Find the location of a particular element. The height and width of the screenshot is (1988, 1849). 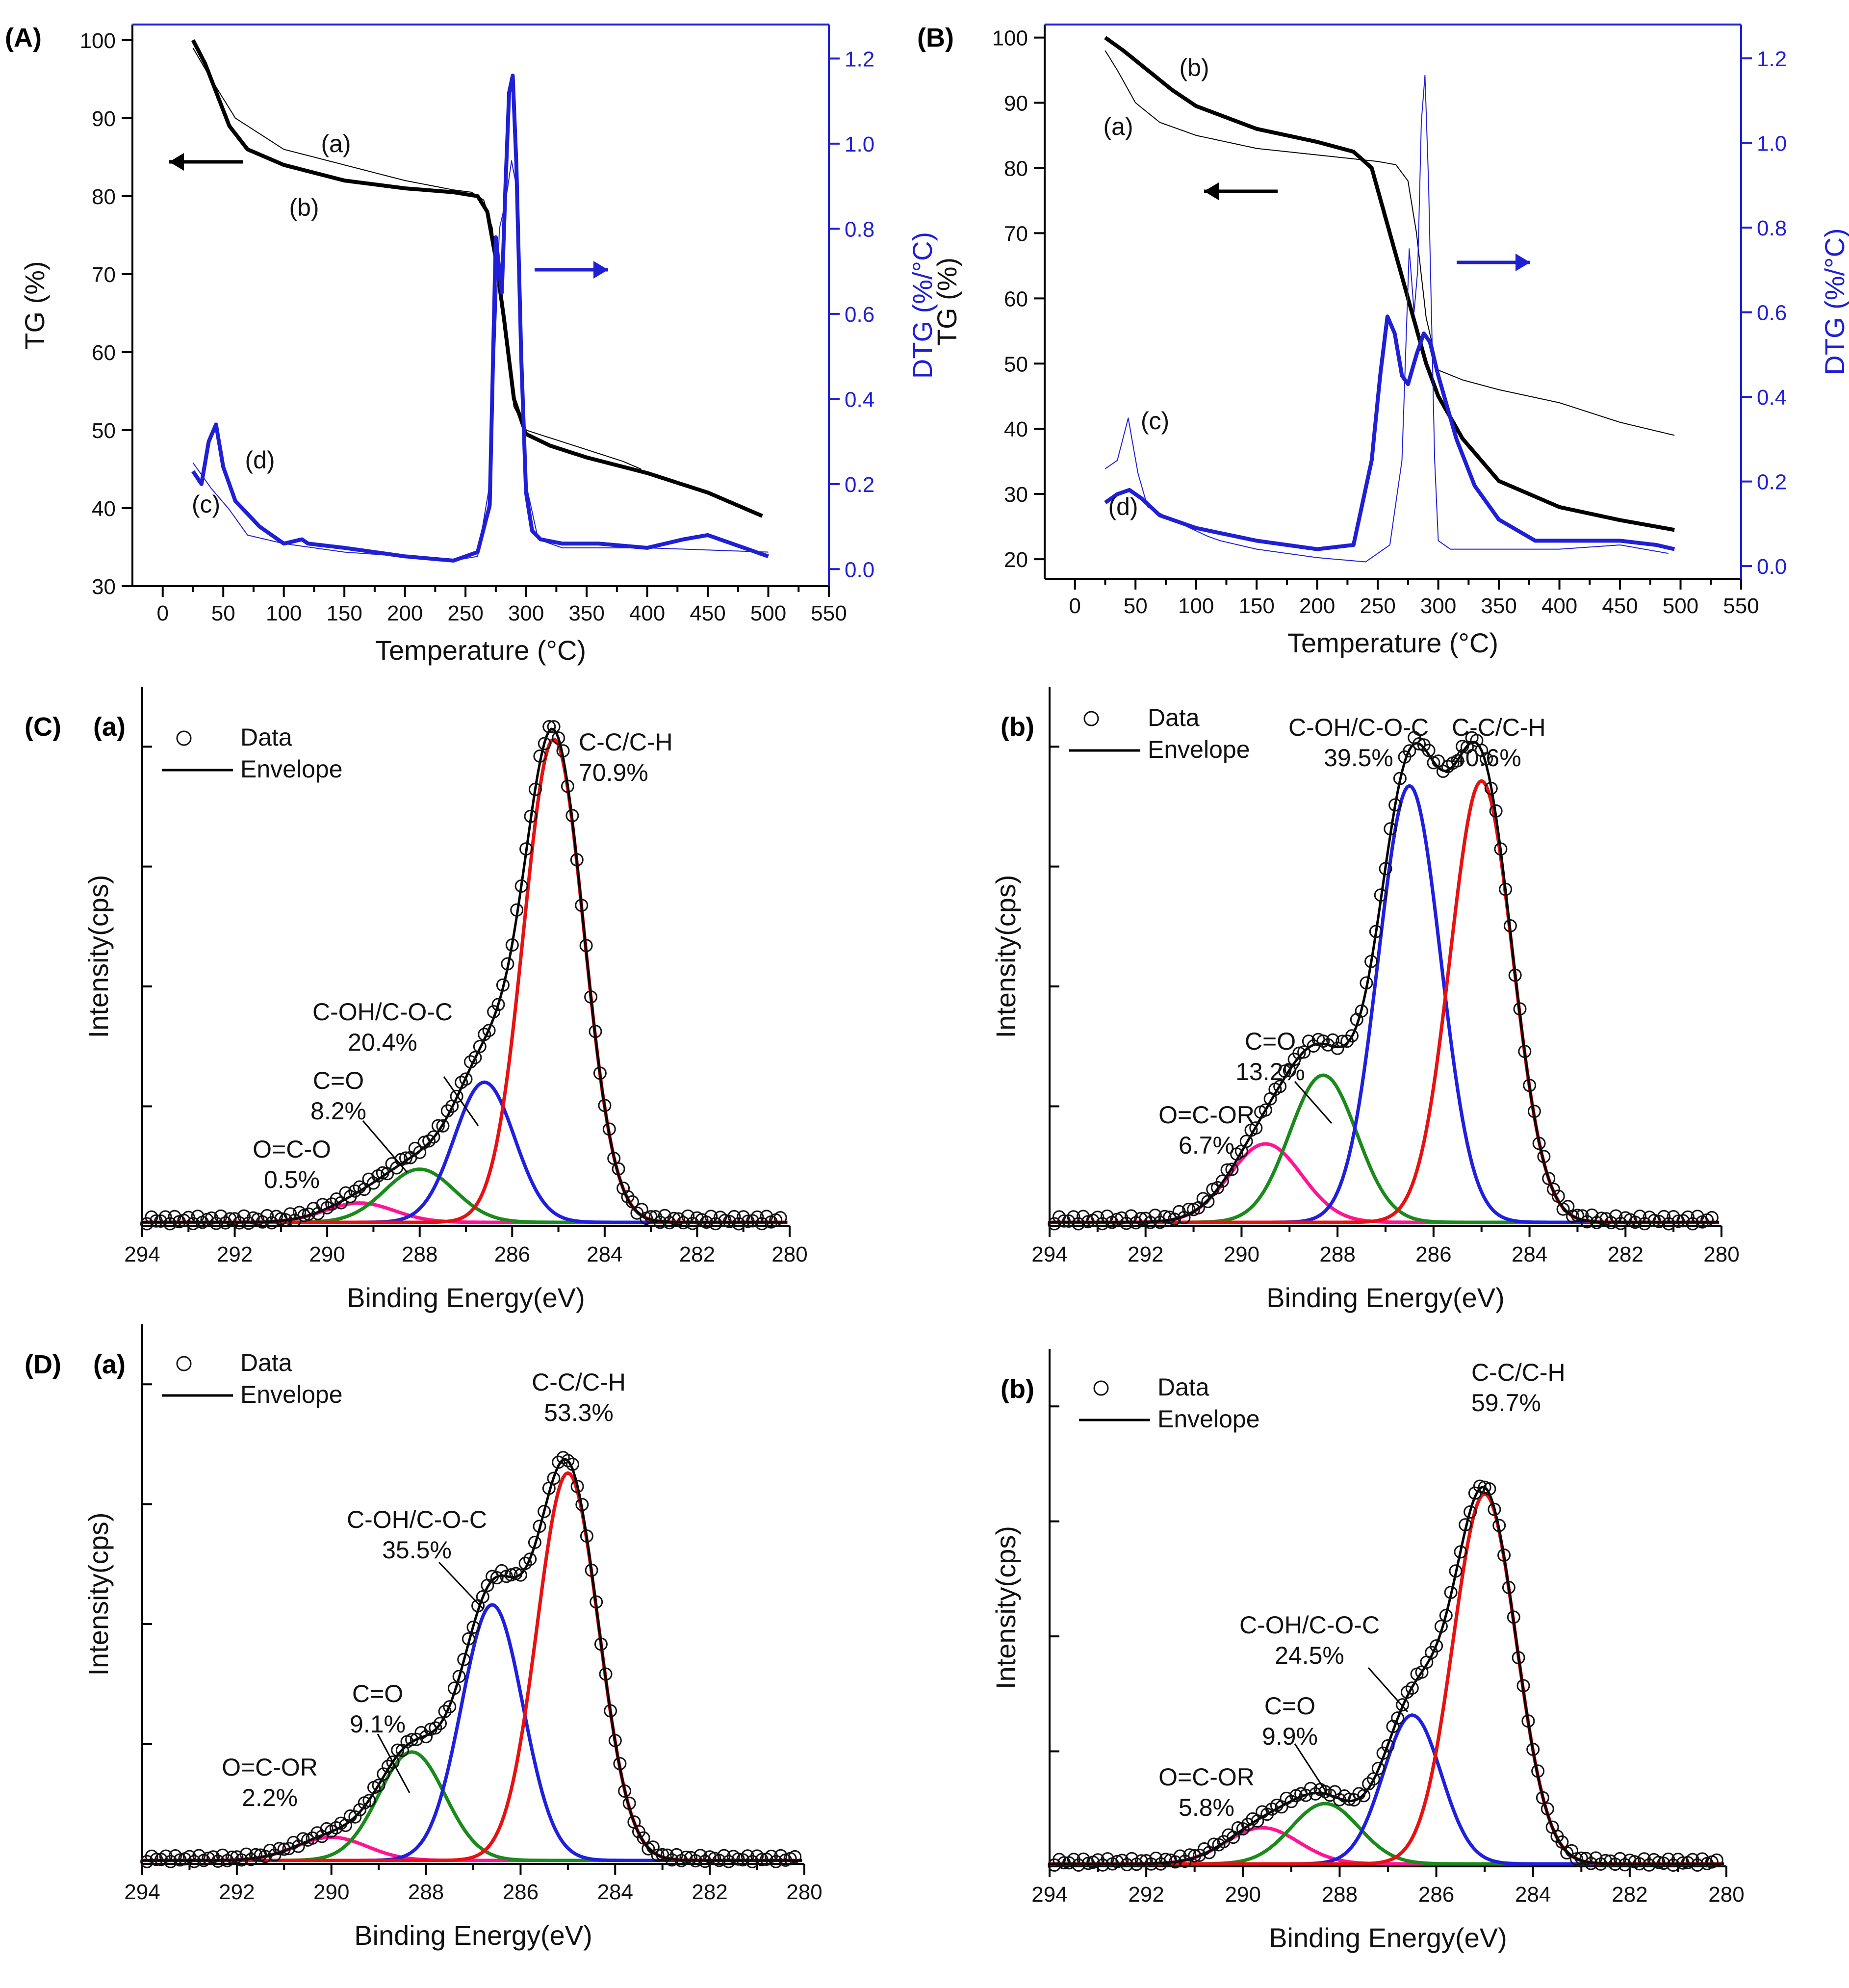

x-tick-label: 500 is located at coordinates (1680, 606).